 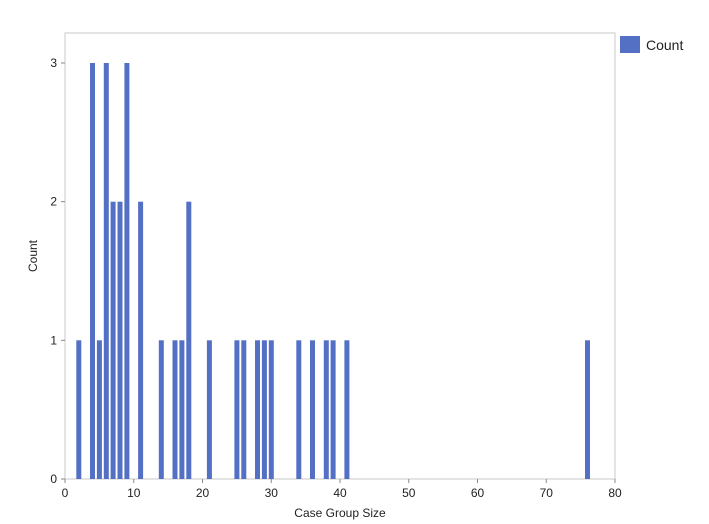 I want to click on x-axis-title: Case Group Size, so click(x=340, y=513).